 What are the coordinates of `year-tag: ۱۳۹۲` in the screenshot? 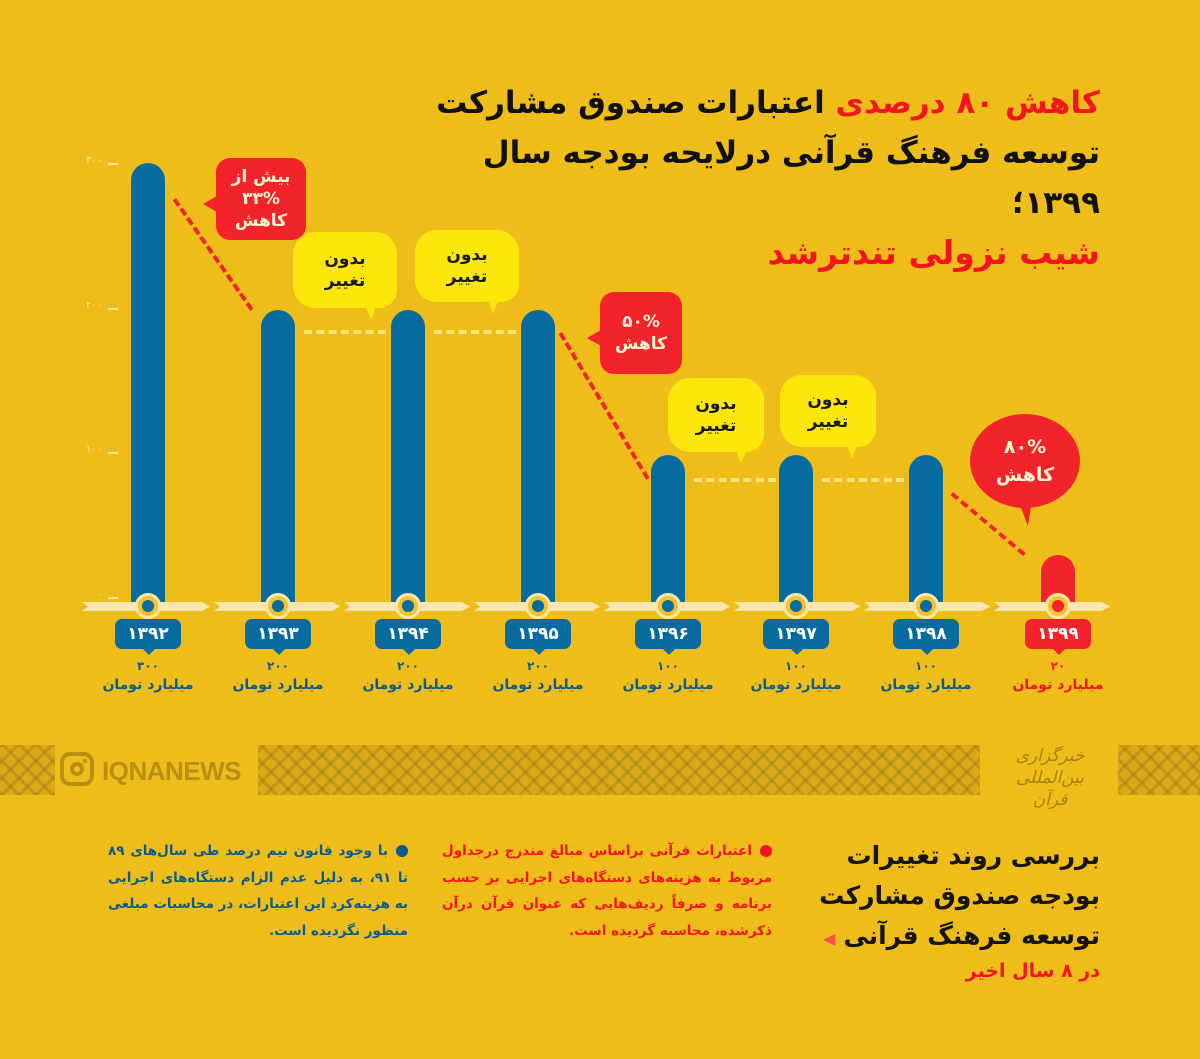 It's located at (148, 637).